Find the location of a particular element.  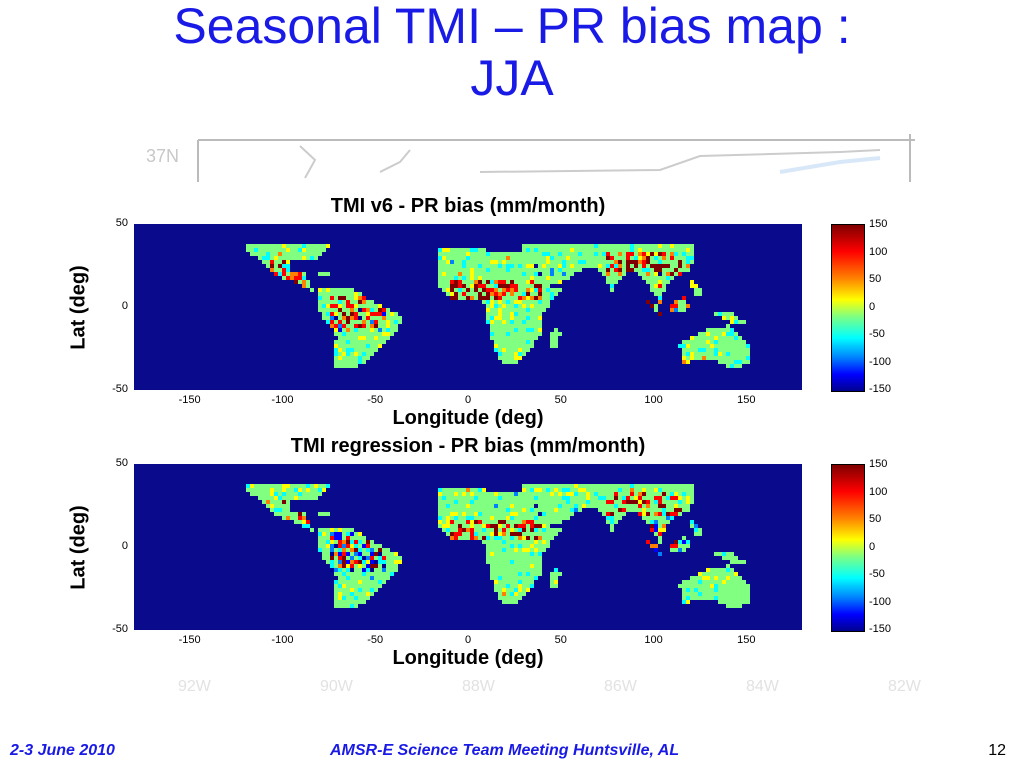

colorbar-tick-label: 0 is located at coordinates (872, 546).